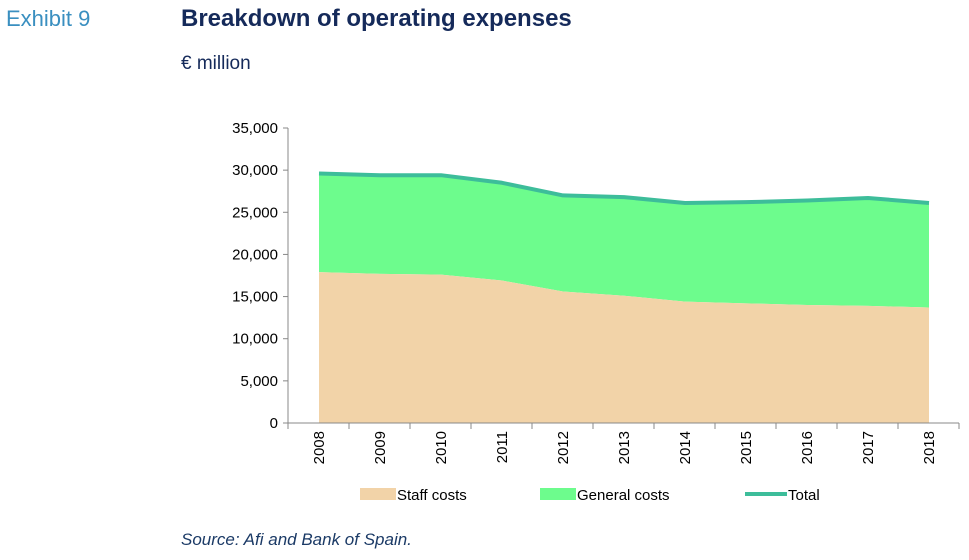 The width and height of the screenshot is (969, 560). Describe the element at coordinates (746, 447) in the screenshot. I see `x-tick-label: 2015` at that location.